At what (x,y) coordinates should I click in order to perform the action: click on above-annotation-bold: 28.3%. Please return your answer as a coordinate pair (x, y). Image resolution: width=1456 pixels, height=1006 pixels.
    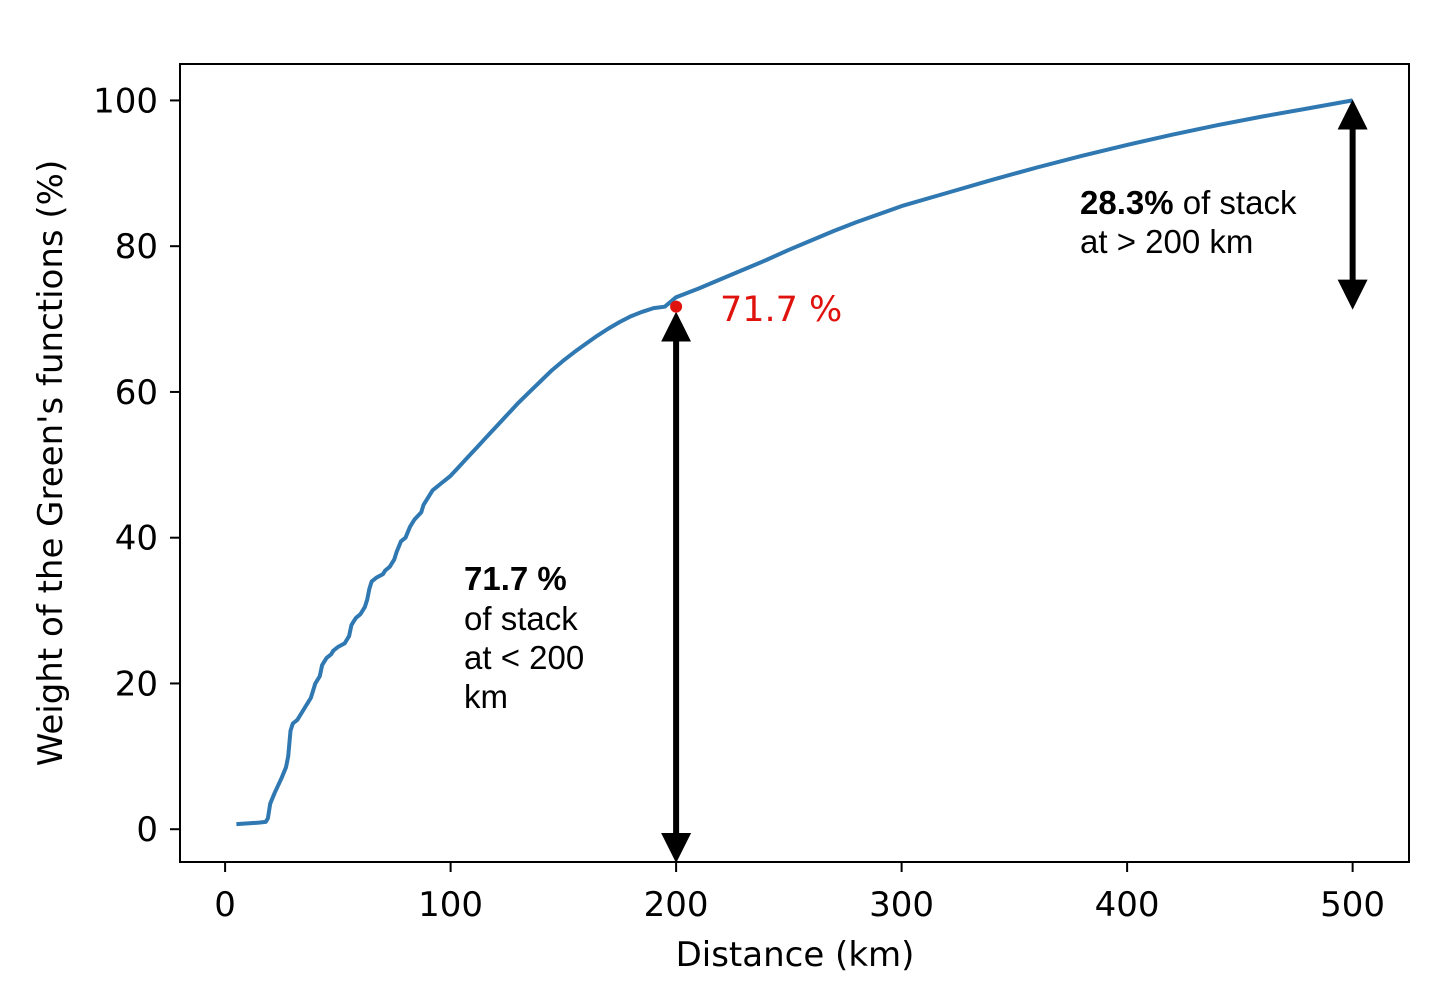
    Looking at the image, I should click on (1127, 202).